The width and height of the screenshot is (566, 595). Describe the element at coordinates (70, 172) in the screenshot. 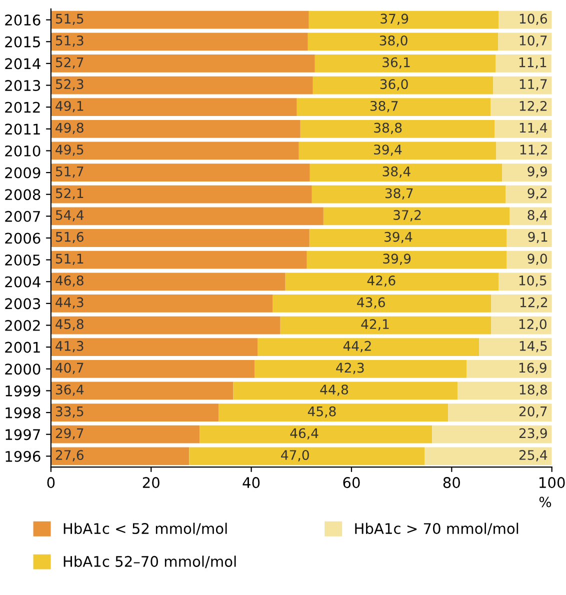

I see `data-label: 51,7` at that location.